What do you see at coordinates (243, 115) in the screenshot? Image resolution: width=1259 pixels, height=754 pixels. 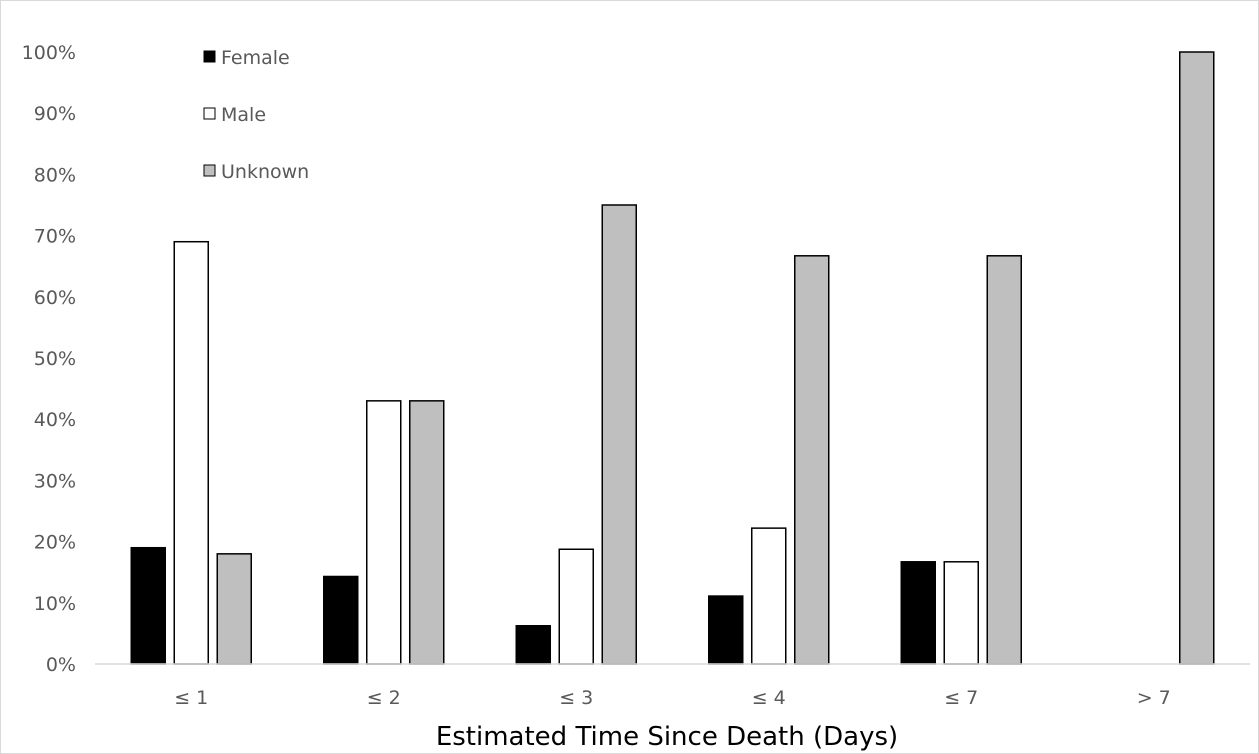 I see `legend-label-male: Male` at bounding box center [243, 115].